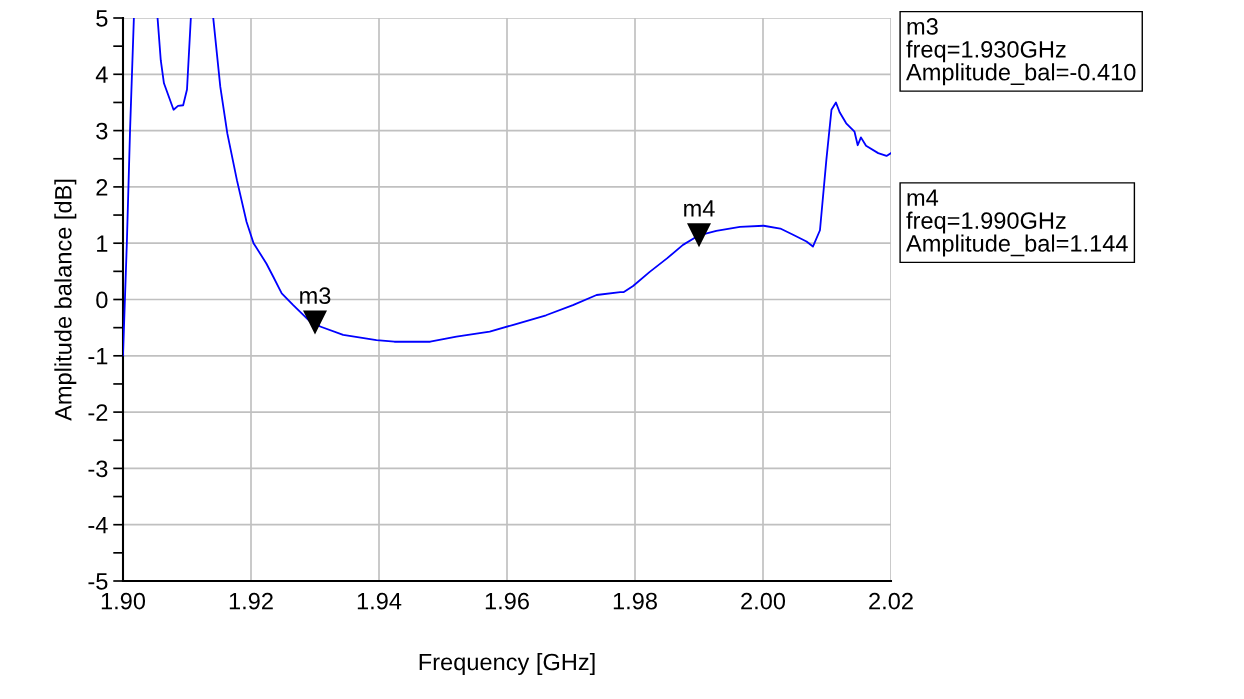  Describe the element at coordinates (1017, 223) in the screenshot. I see `text: m4 freq=1.990GHz Amplitude_bal=1.144` at that location.